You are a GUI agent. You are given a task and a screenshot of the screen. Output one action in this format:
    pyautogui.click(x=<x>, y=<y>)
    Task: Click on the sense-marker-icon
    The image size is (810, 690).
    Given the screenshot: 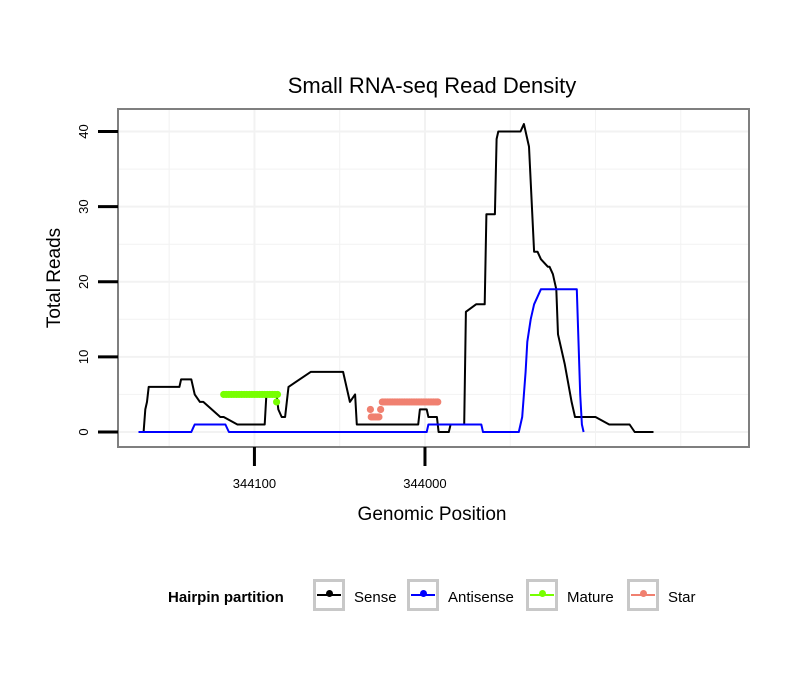 What is the action you would take?
    pyautogui.click(x=329, y=593)
    